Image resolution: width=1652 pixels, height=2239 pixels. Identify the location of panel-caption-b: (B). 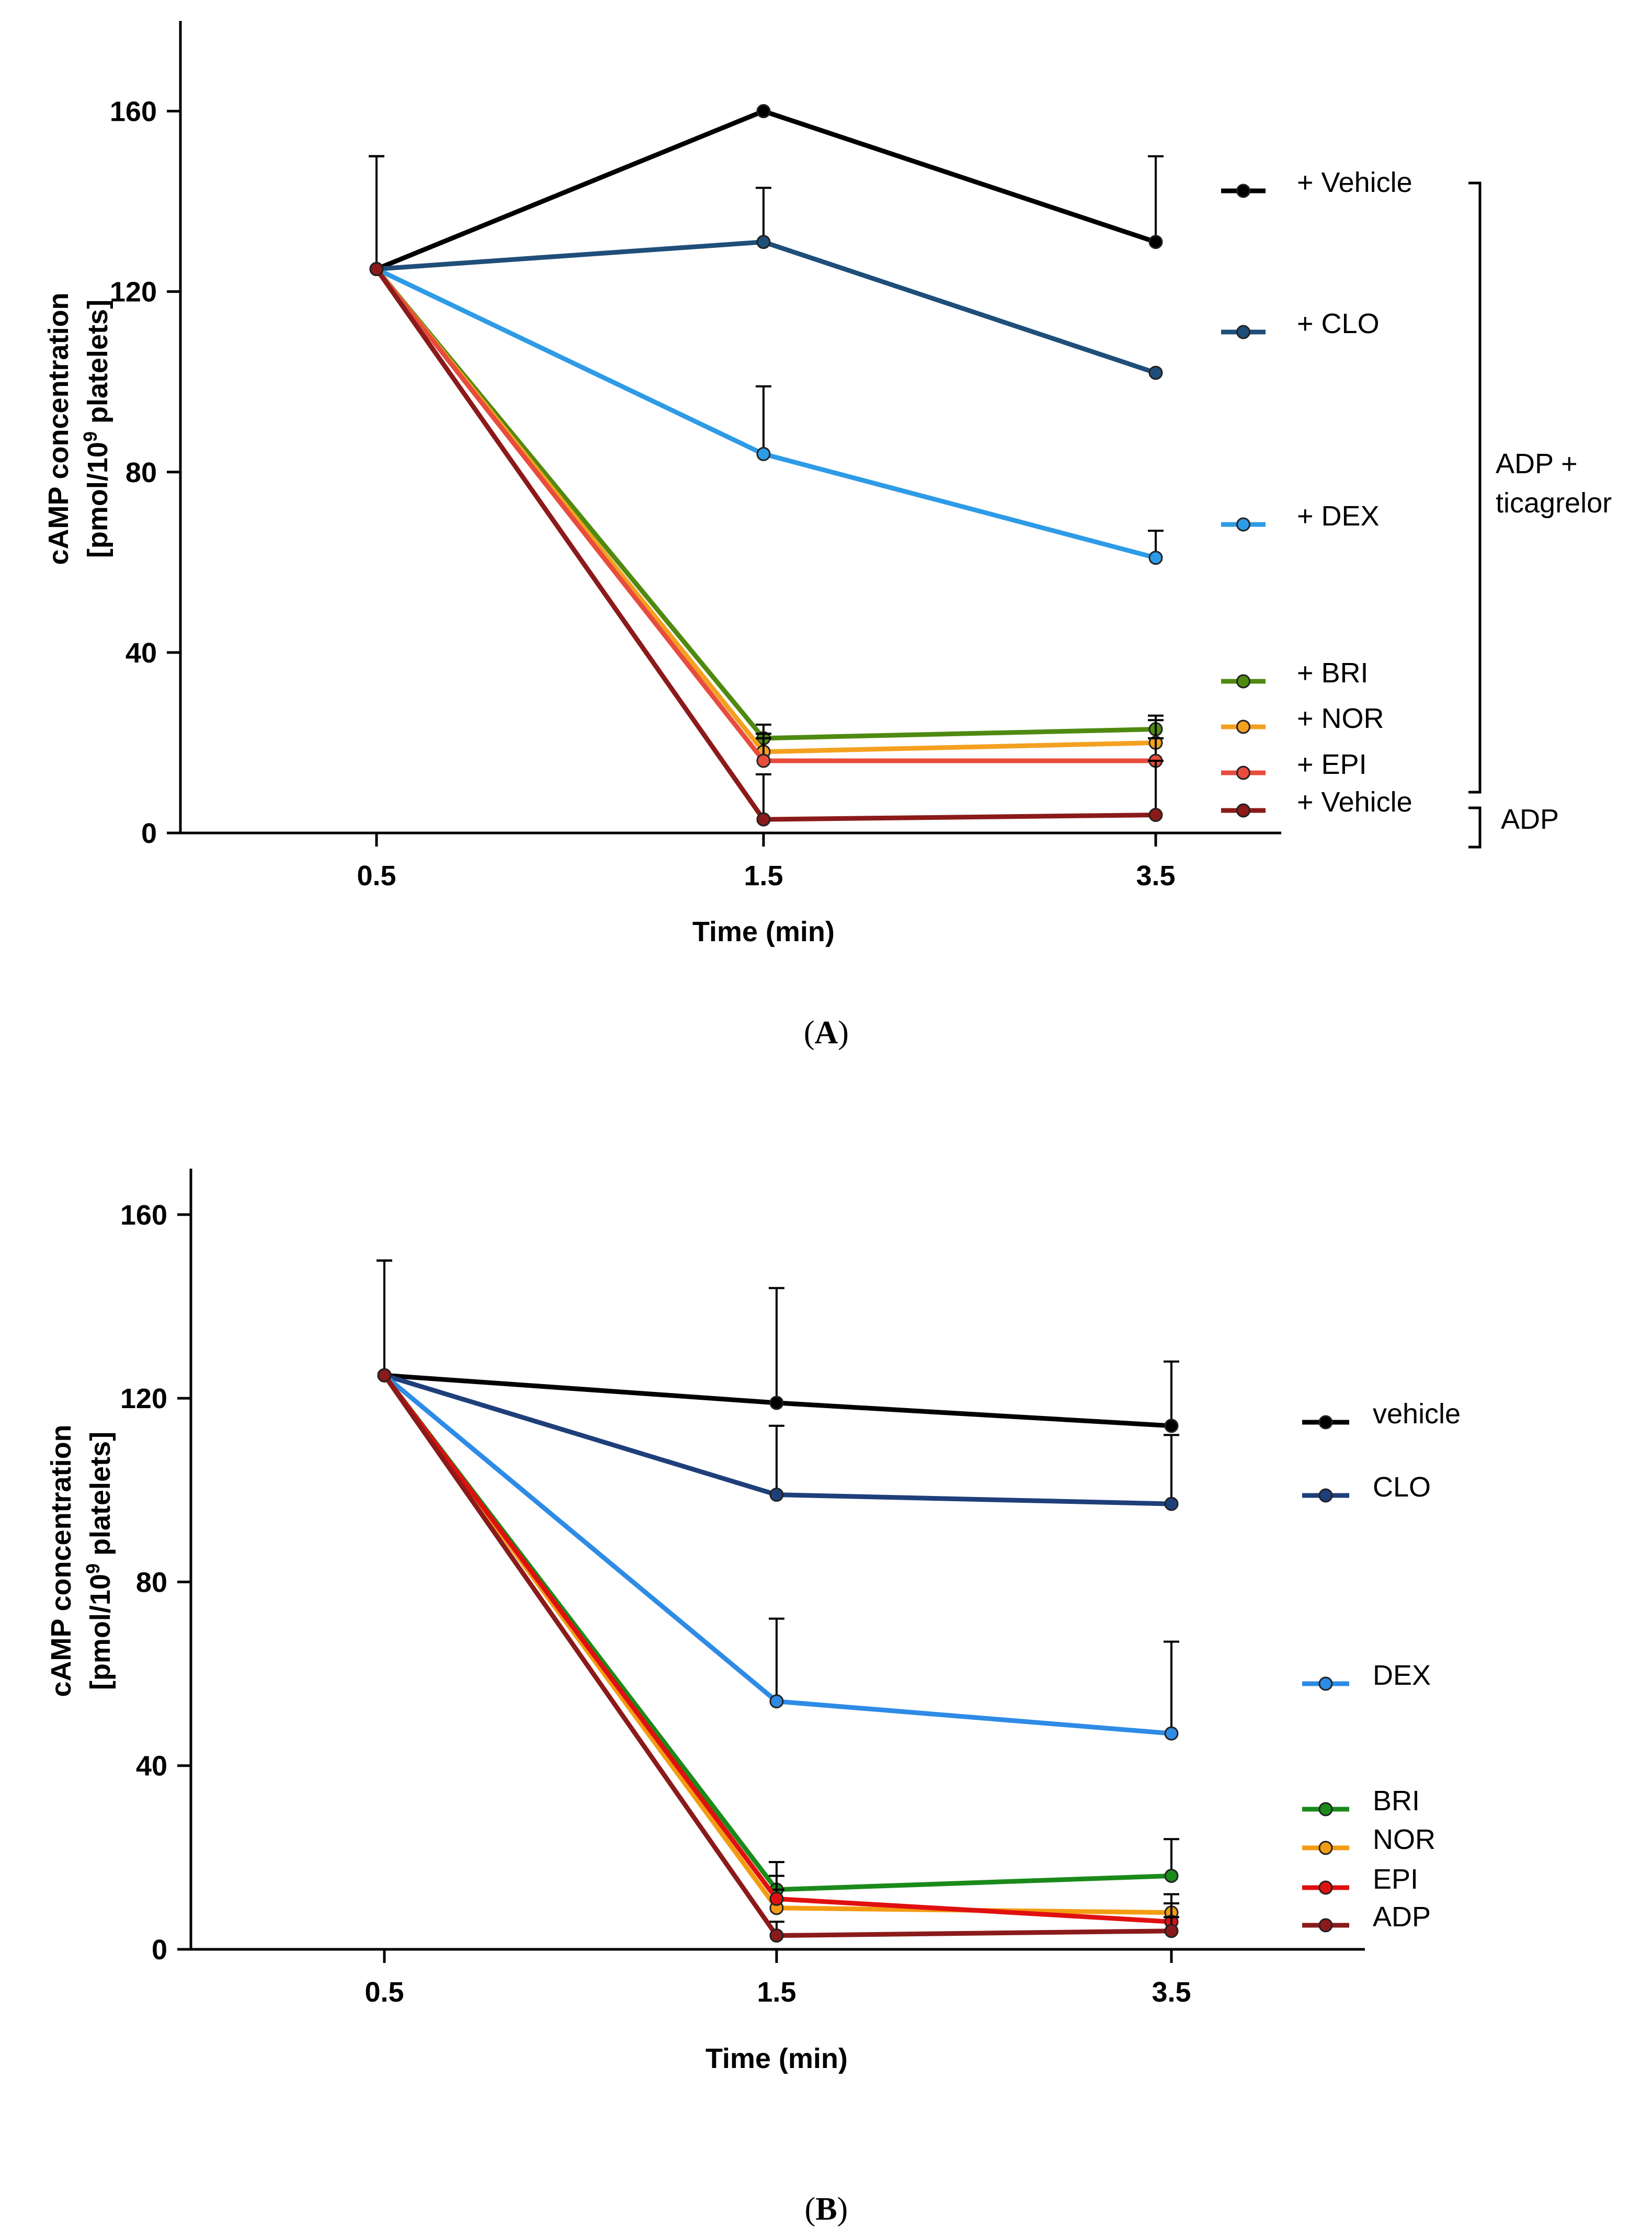
(826, 2209).